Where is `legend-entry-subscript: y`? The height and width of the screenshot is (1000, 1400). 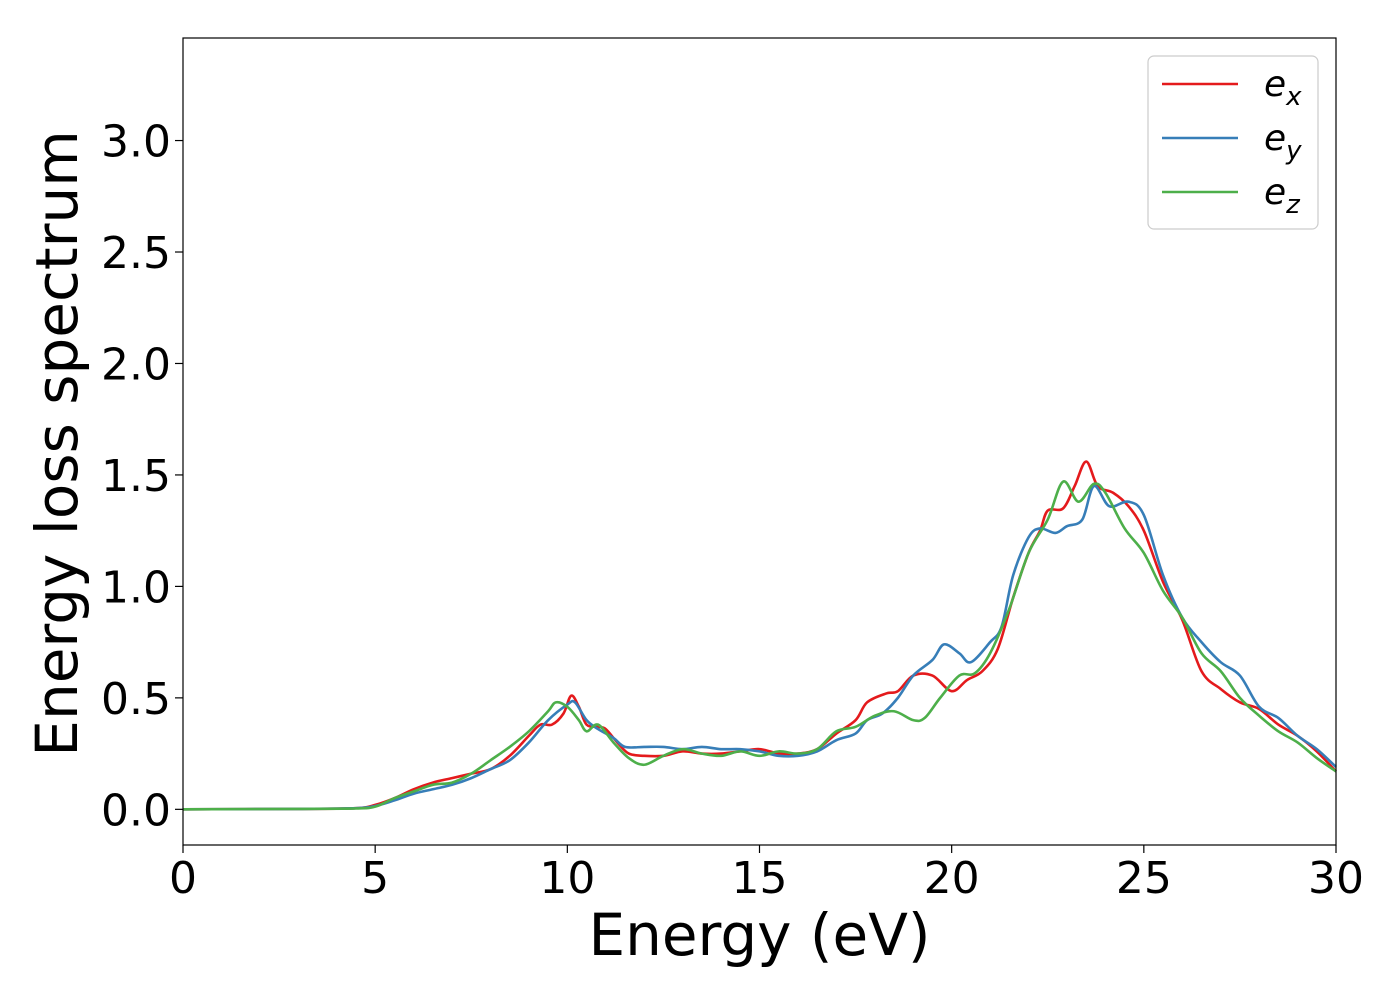
legend-entry-subscript: y is located at coordinates (1293, 151).